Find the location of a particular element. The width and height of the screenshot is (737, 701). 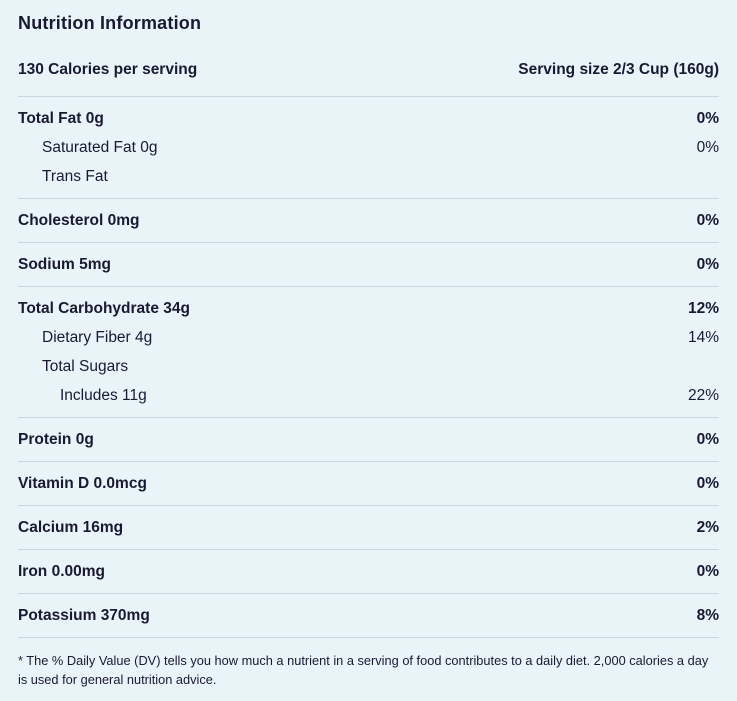

protein-section: Protein 0g 0% is located at coordinates (368, 439).